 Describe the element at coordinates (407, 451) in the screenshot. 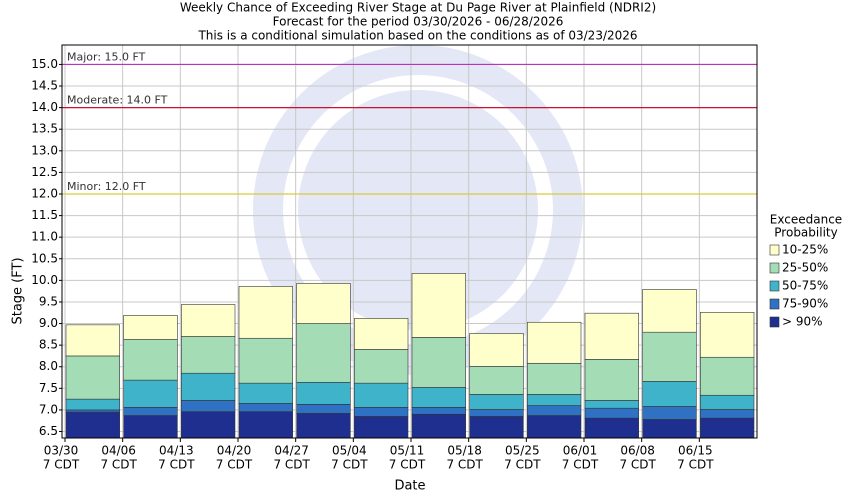

I see `x-tick-label: 05/11` at that location.